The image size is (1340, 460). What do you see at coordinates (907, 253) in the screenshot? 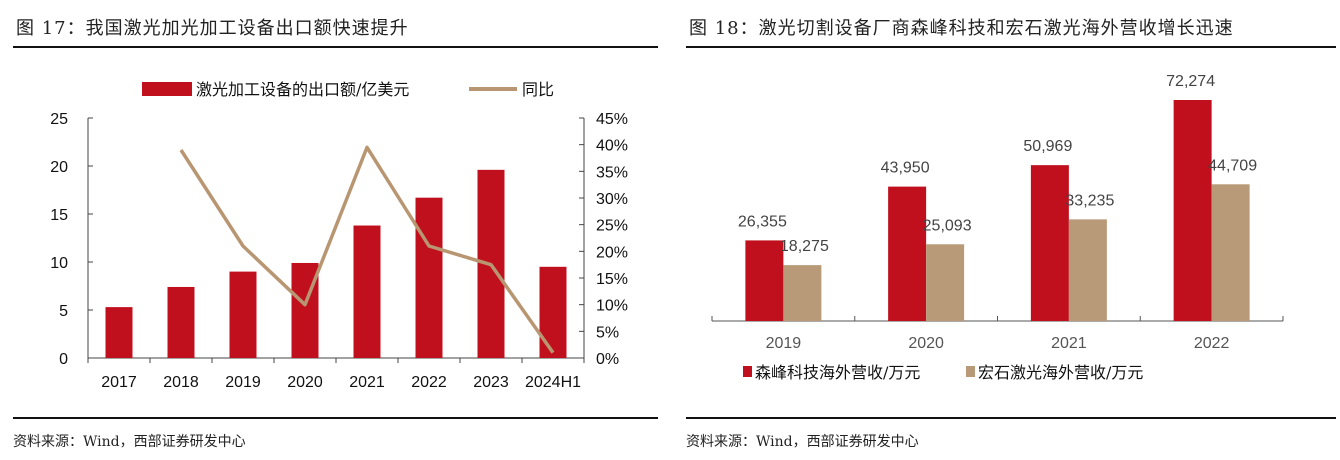
I see `senfeng-bar-2020` at bounding box center [907, 253].